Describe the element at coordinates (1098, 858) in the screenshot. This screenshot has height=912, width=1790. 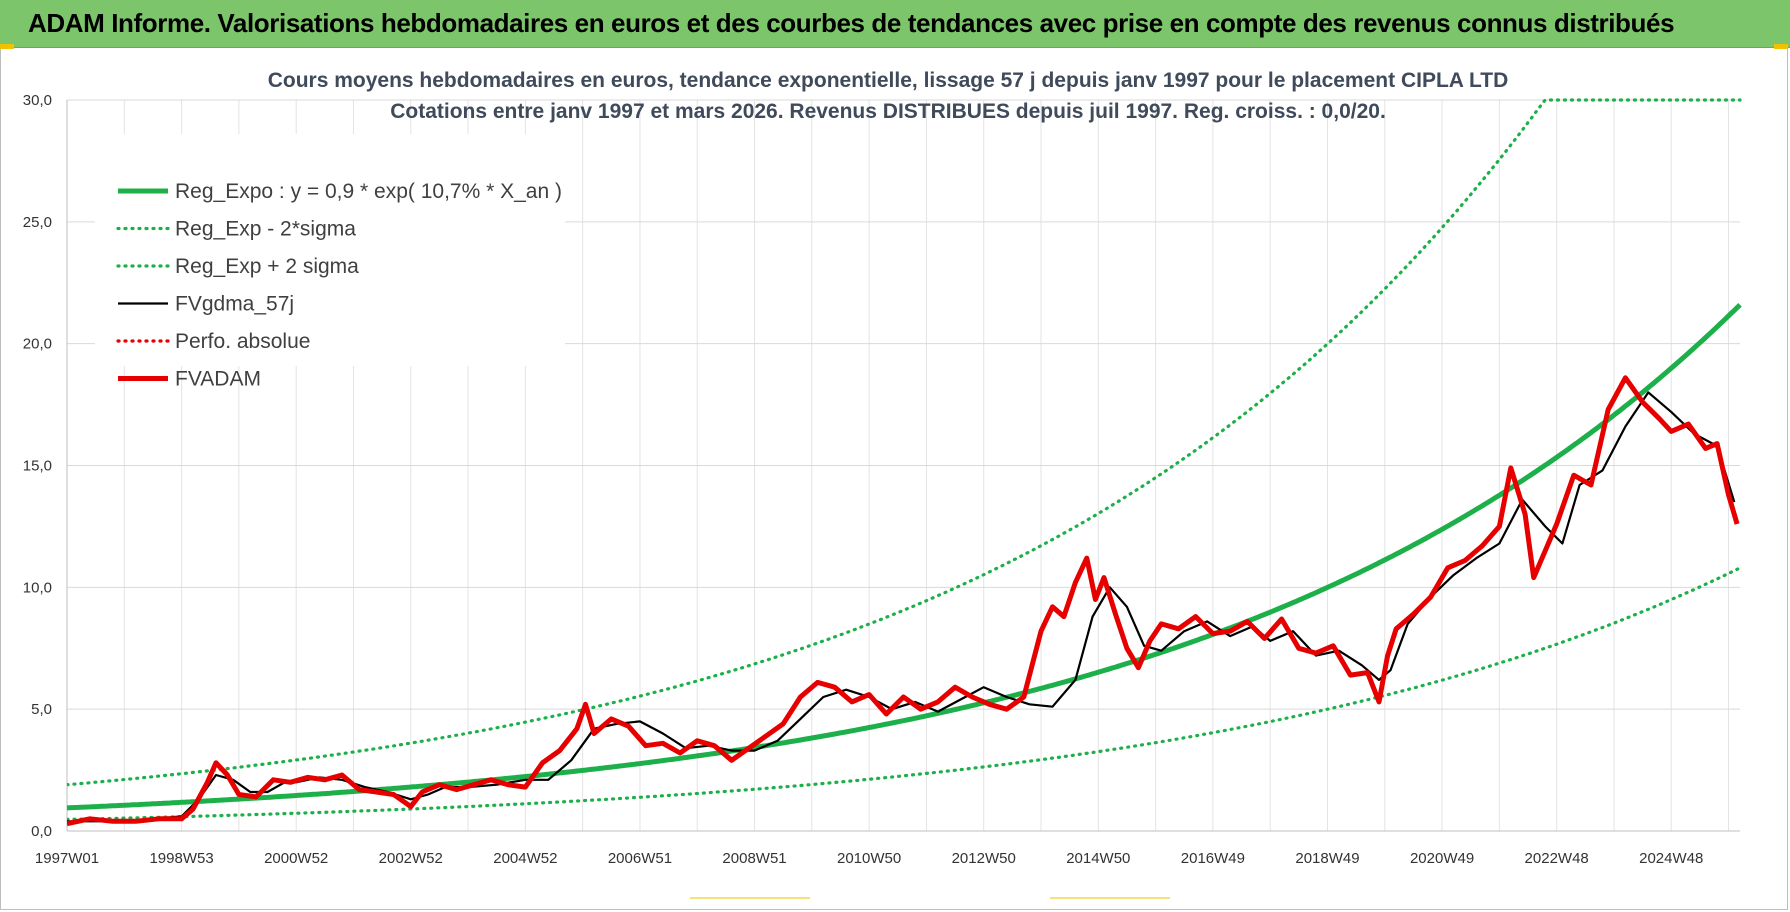
I see `x-tick-label: 2014W50` at that location.